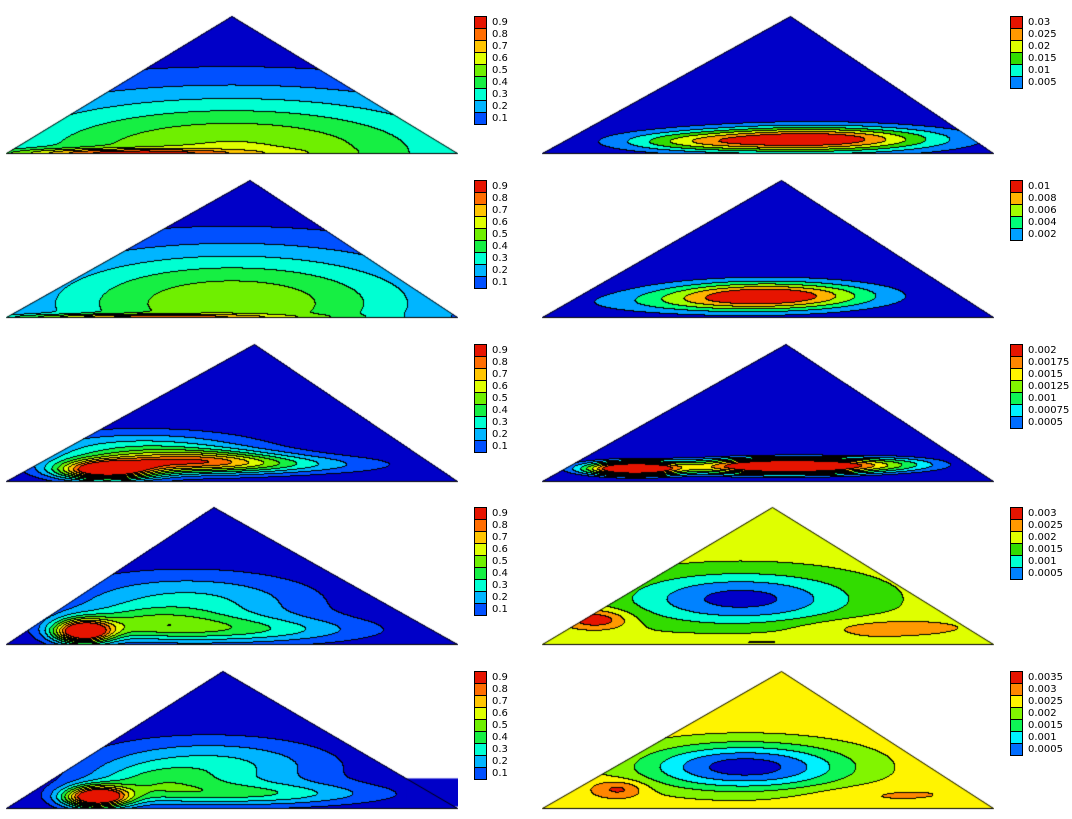  What do you see at coordinates (491, 34) in the screenshot?
I see `legend-row: 0.8` at bounding box center [491, 34].